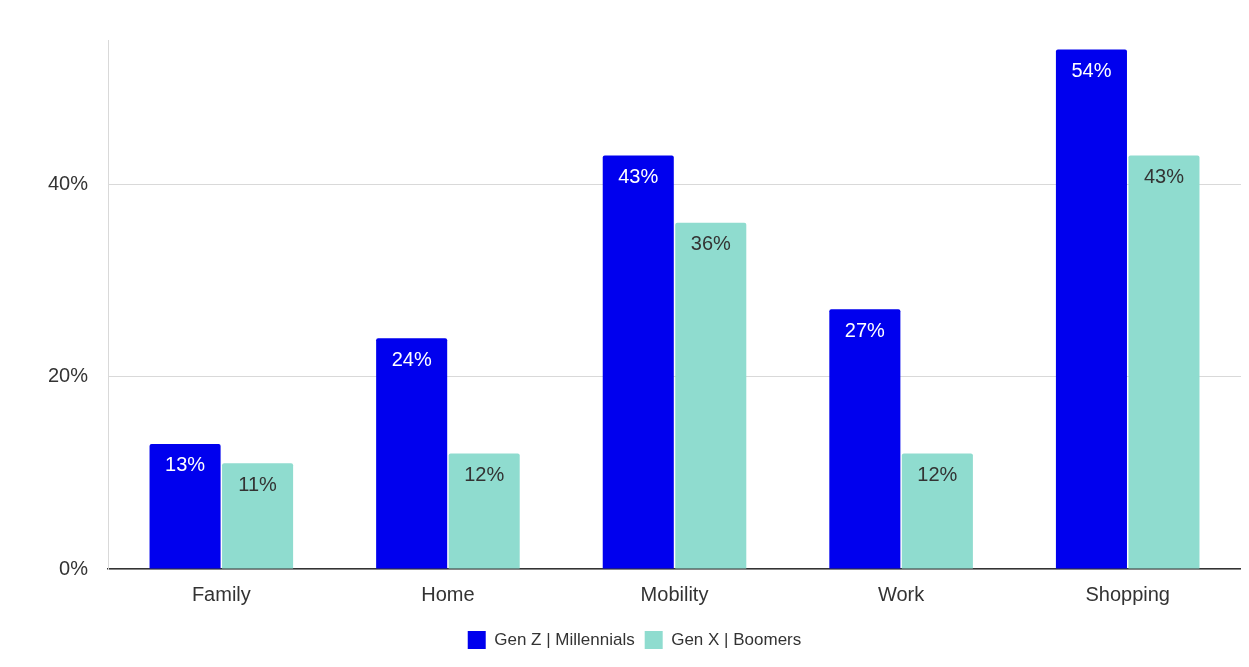 This screenshot has width=1249, height=667. What do you see at coordinates (674, 593) in the screenshot?
I see `x-tick-label: Mobility` at bounding box center [674, 593].